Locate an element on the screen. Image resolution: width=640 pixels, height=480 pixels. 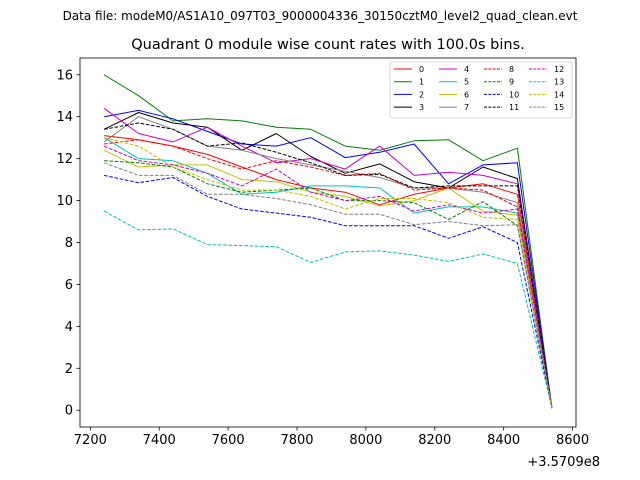
legend-label-7: 7 is located at coordinates (466, 107).